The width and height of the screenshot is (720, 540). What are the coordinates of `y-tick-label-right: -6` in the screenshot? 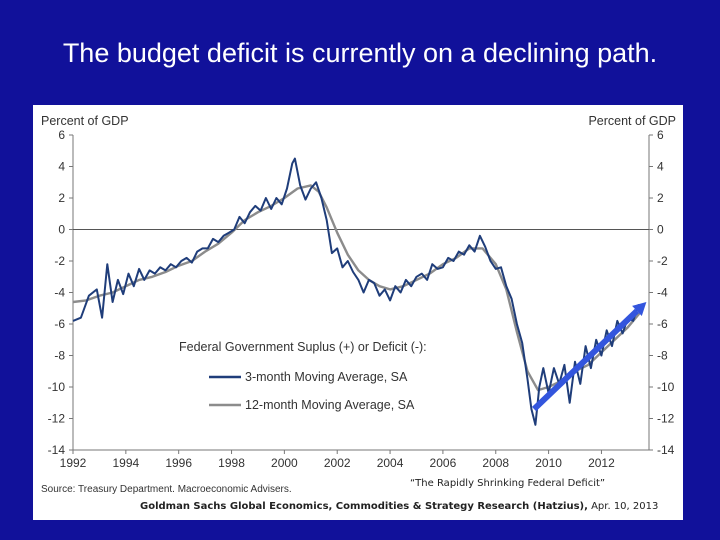 It's located at (662, 324).